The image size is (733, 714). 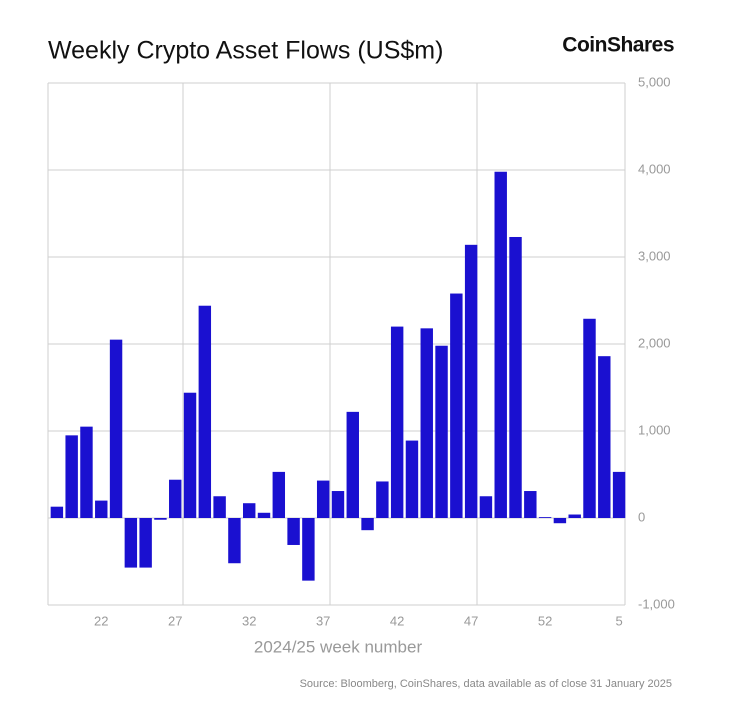 What do you see at coordinates (656, 603) in the screenshot?
I see `y-tick-label: -1,000` at bounding box center [656, 603].